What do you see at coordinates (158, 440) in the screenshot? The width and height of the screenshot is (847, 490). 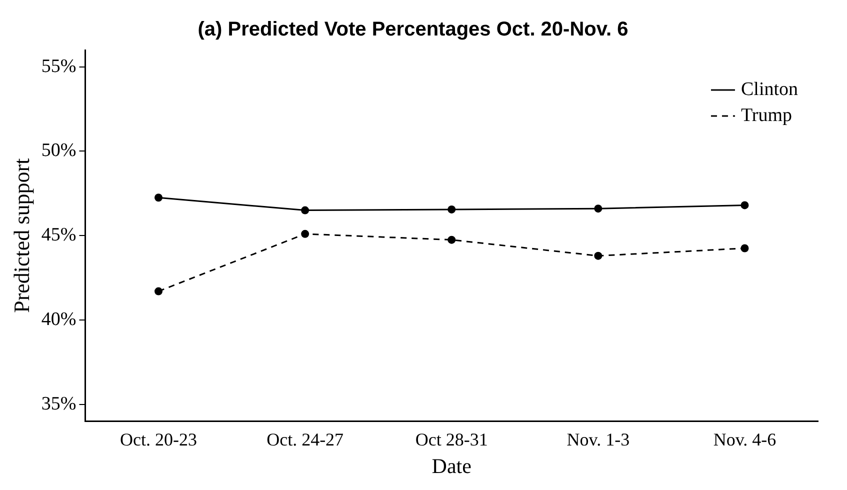 I see `x-tick-label: Oct. 20-23` at bounding box center [158, 440].